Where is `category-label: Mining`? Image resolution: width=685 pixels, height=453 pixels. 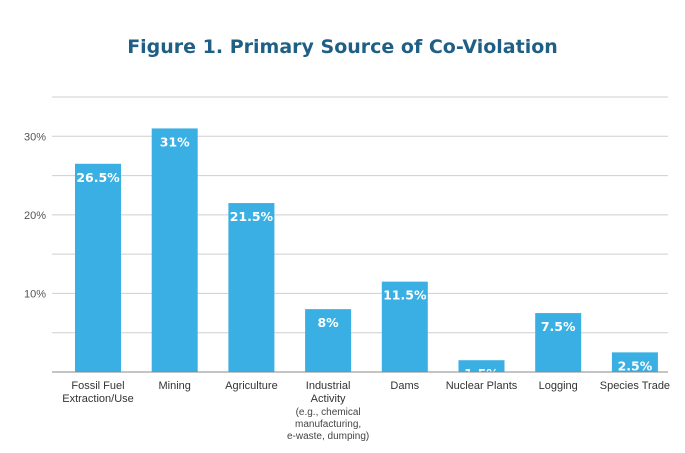 category-label: Mining is located at coordinates (174, 386).